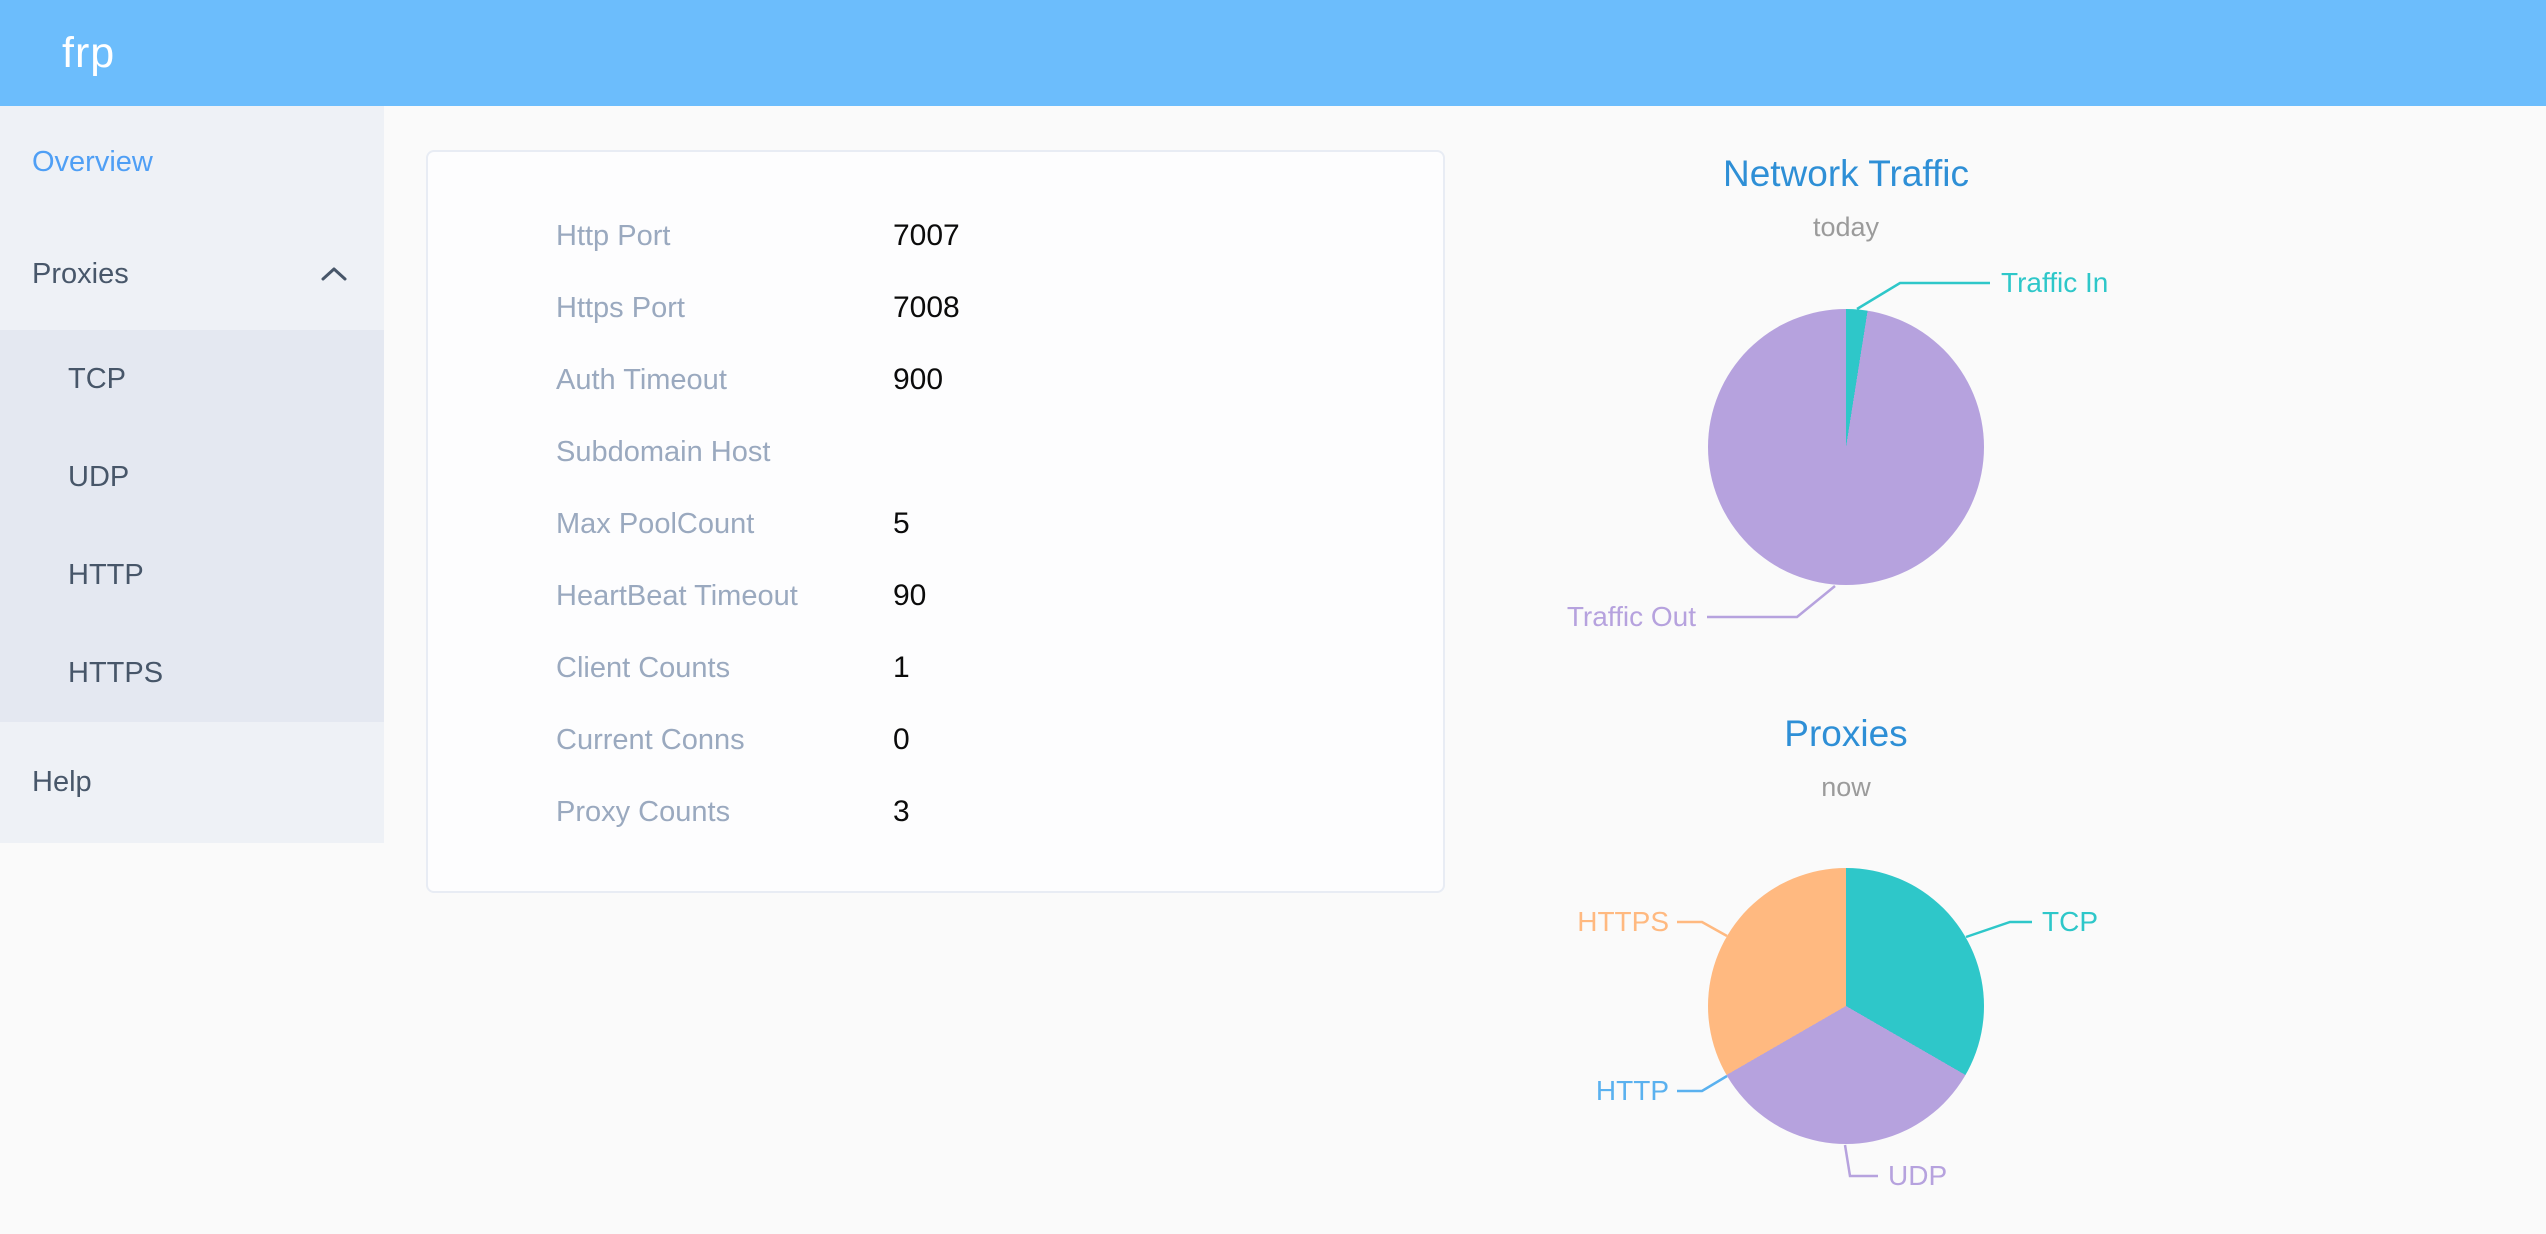  Describe the element at coordinates (2070, 921) in the screenshot. I see `pie-label-tcp: TCP` at that location.